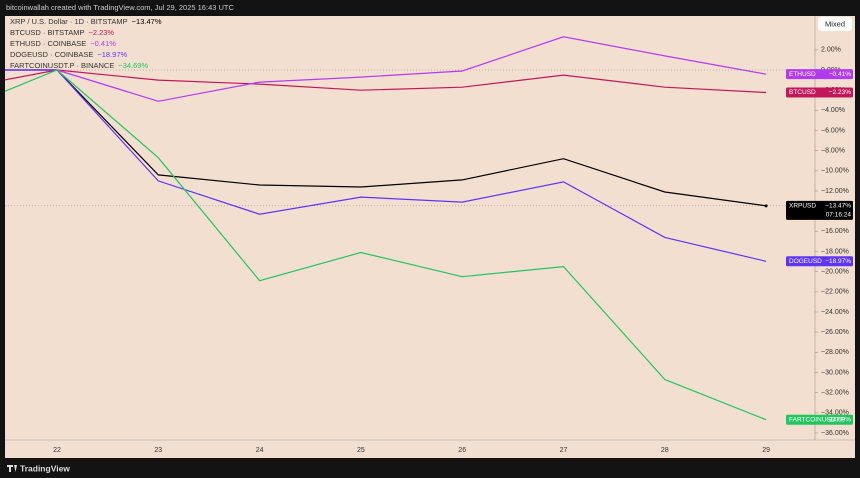 This screenshot has width=860, height=478. I want to click on price-tag-symbol: BTCUSD, so click(802, 92).